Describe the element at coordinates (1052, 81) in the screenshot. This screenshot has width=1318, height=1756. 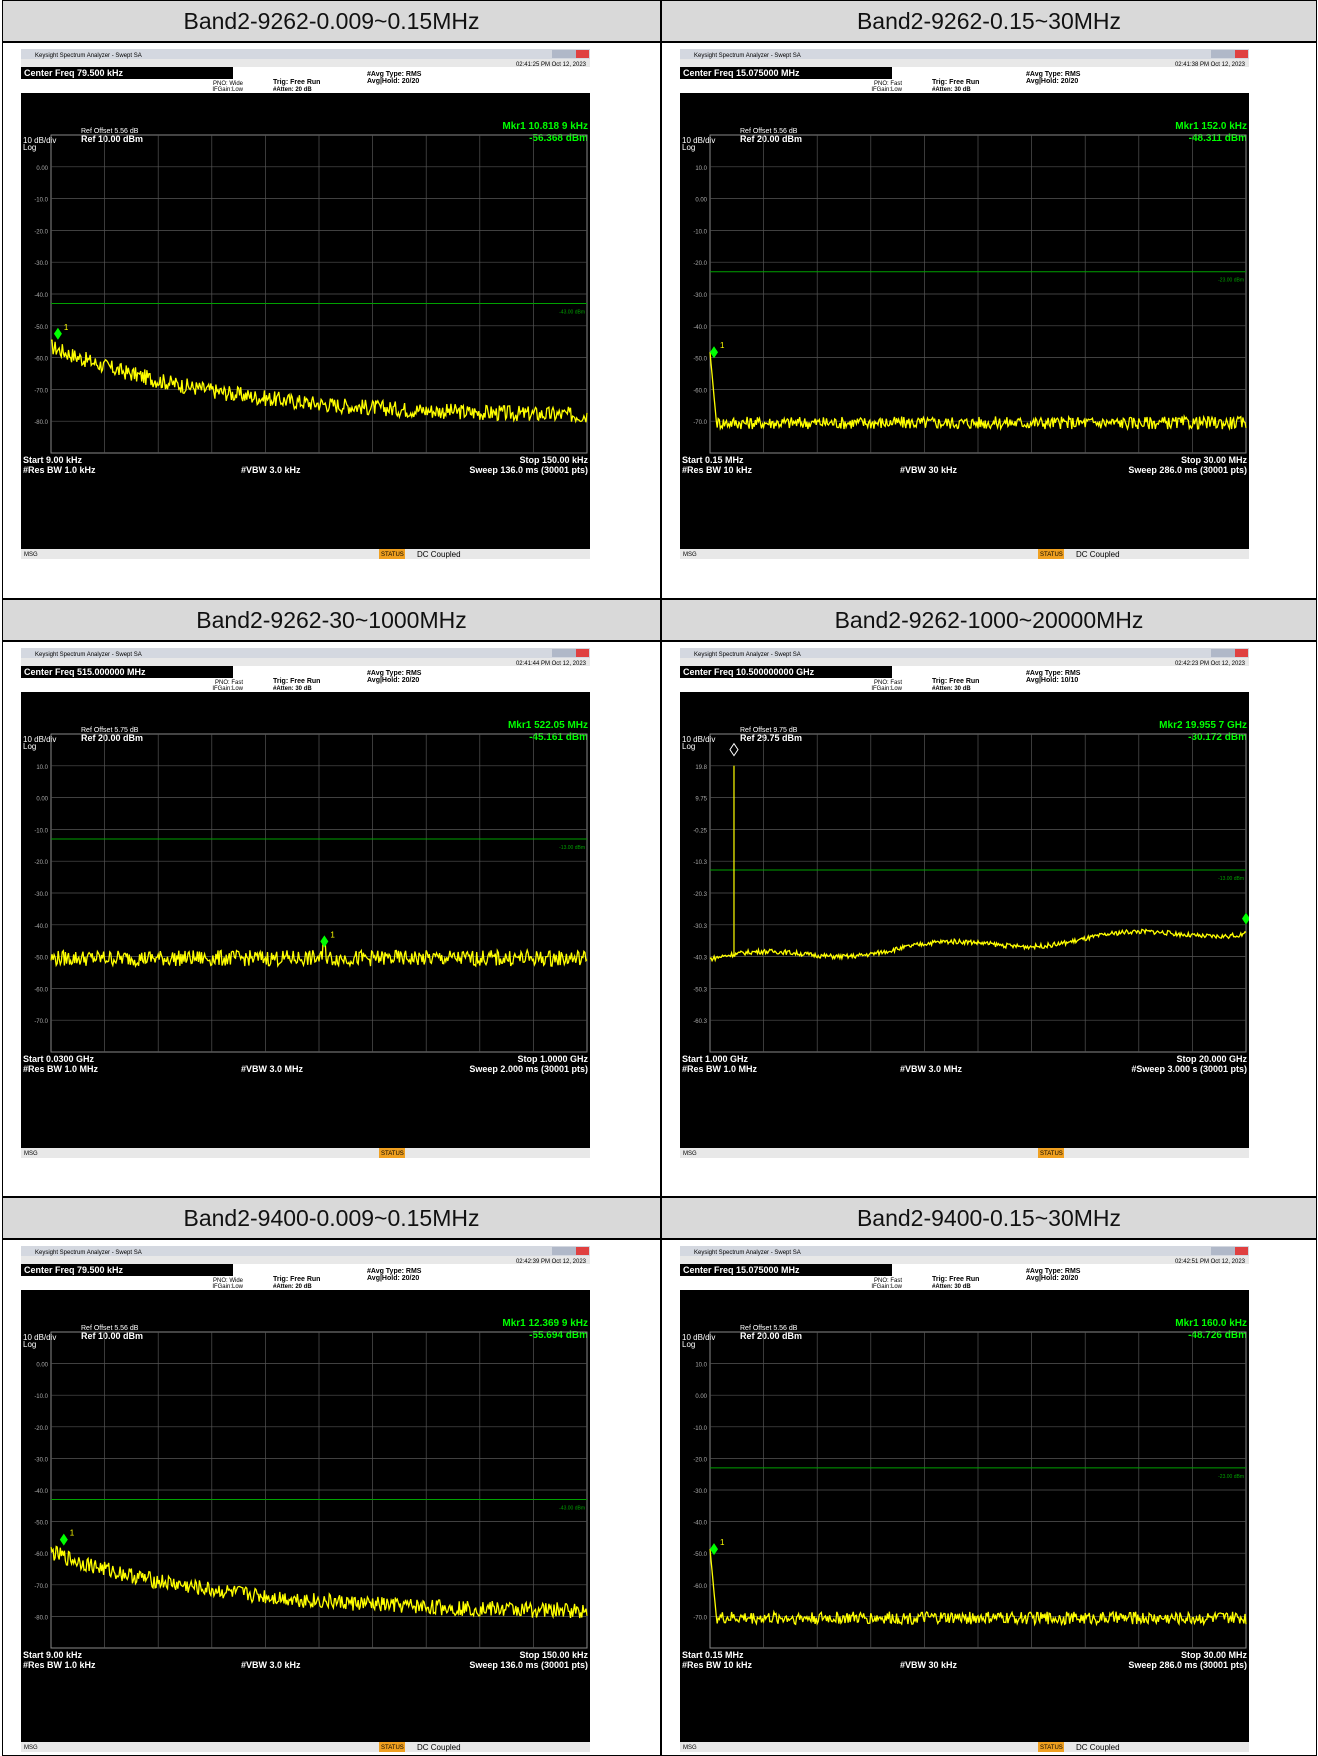
I see `avg-hold: Avg|Hold: 20/20` at that location.